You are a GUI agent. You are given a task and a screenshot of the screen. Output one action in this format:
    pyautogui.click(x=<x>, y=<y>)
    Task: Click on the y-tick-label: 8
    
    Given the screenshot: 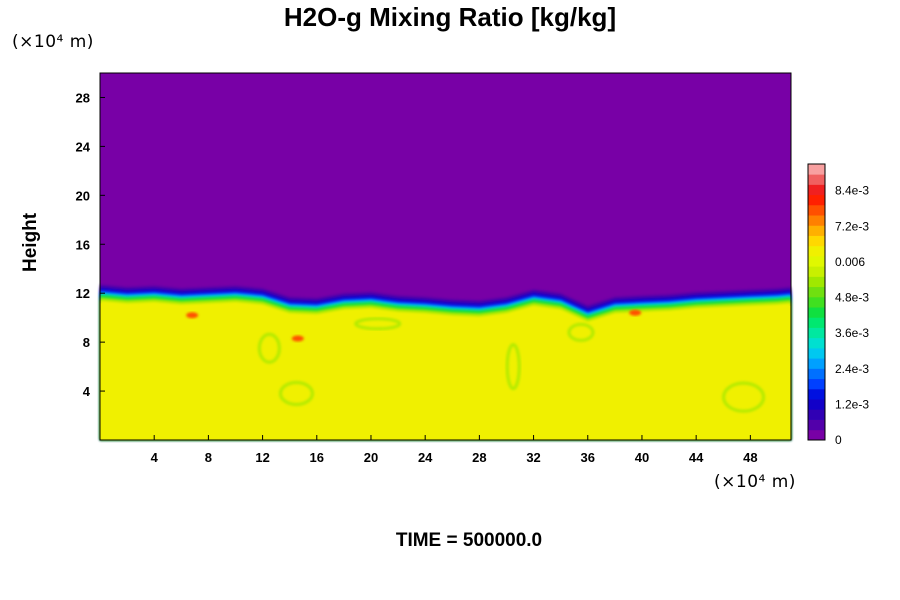 What is the action you would take?
    pyautogui.click(x=86, y=342)
    